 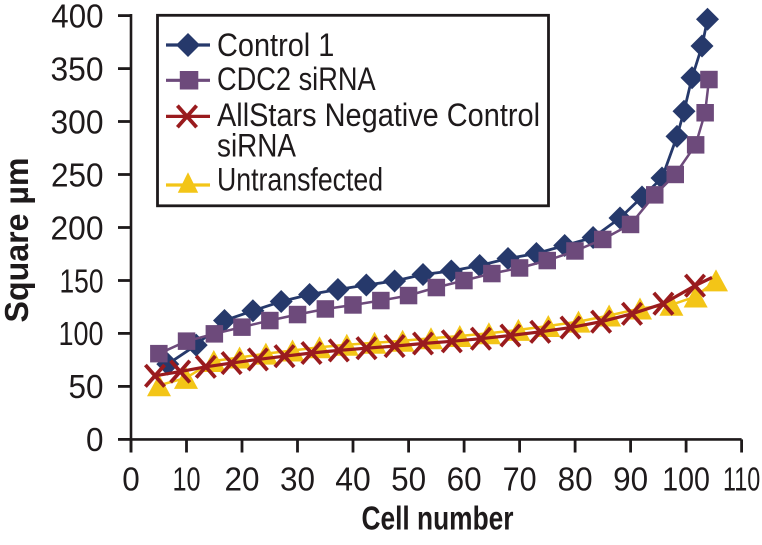 I want to click on svg-text: 40, so click(x=353, y=479).